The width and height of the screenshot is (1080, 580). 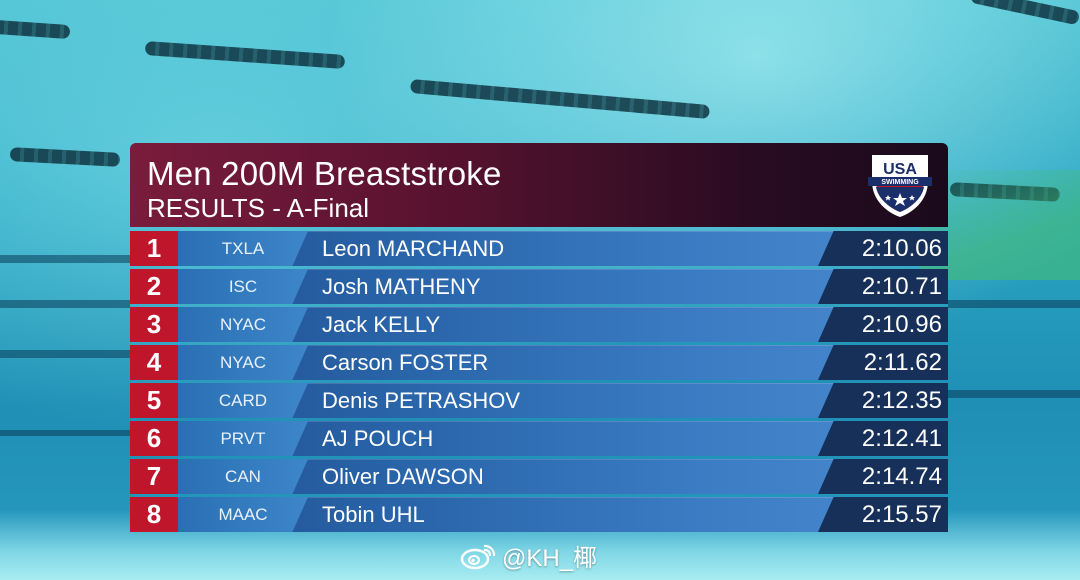 What do you see at coordinates (539, 476) in the screenshot?
I see `result-row: 7 CAN Oliver DAWSON 2:14.74` at bounding box center [539, 476].